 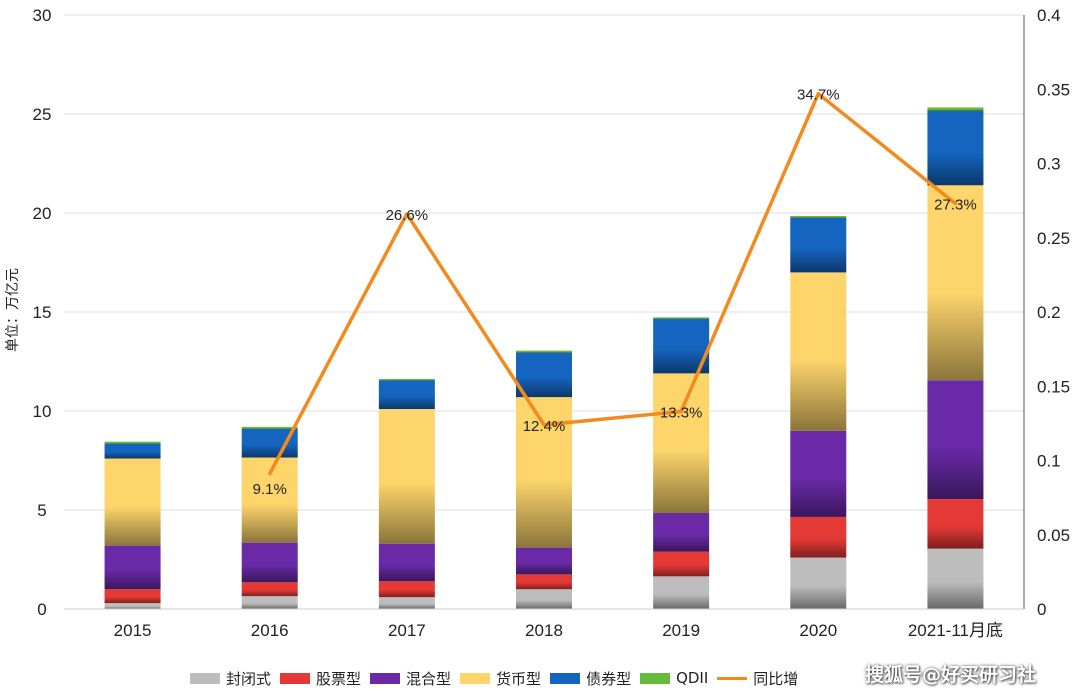 I want to click on legend-label: 封闭式, so click(x=249, y=678).